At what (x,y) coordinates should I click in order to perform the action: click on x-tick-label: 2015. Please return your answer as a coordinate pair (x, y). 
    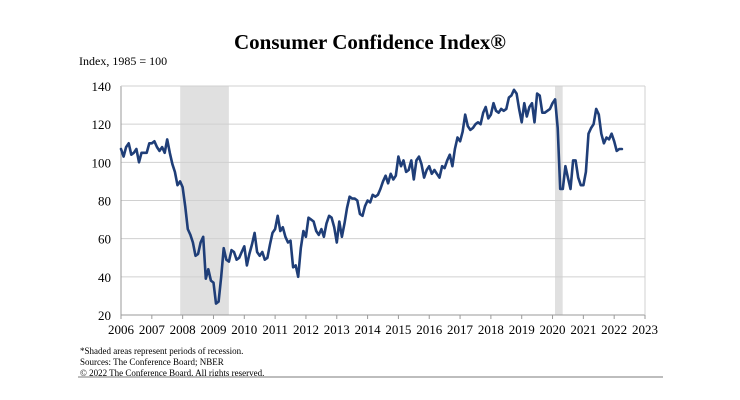
    Looking at the image, I should click on (398, 329).